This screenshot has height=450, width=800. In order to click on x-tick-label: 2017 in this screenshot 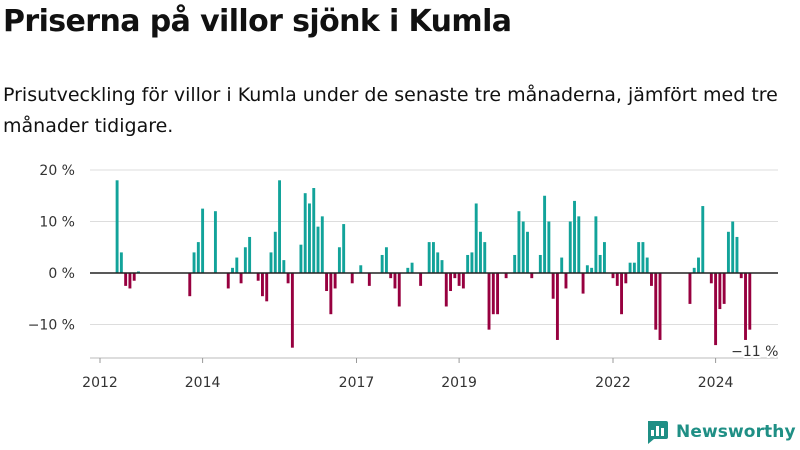, I will do `click(357, 383)`.